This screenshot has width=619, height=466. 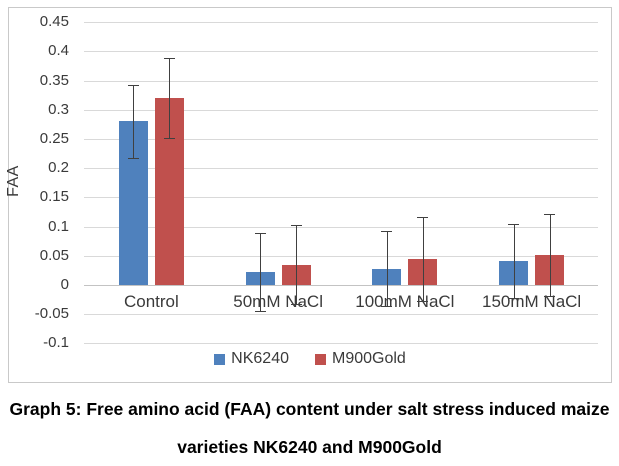 I want to click on error-cap-top-nk6240-control, so click(x=133, y=86).